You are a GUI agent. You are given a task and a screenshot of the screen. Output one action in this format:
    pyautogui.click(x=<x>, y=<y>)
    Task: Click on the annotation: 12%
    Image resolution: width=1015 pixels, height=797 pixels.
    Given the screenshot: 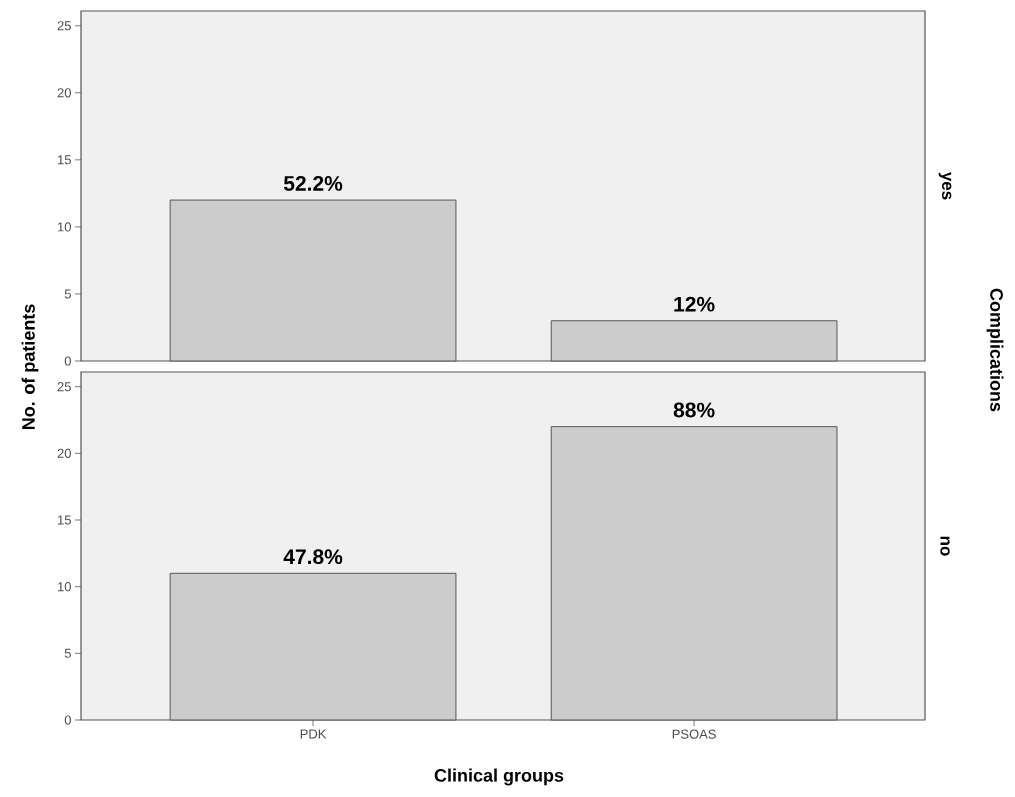 What is the action you would take?
    pyautogui.click(x=694, y=304)
    